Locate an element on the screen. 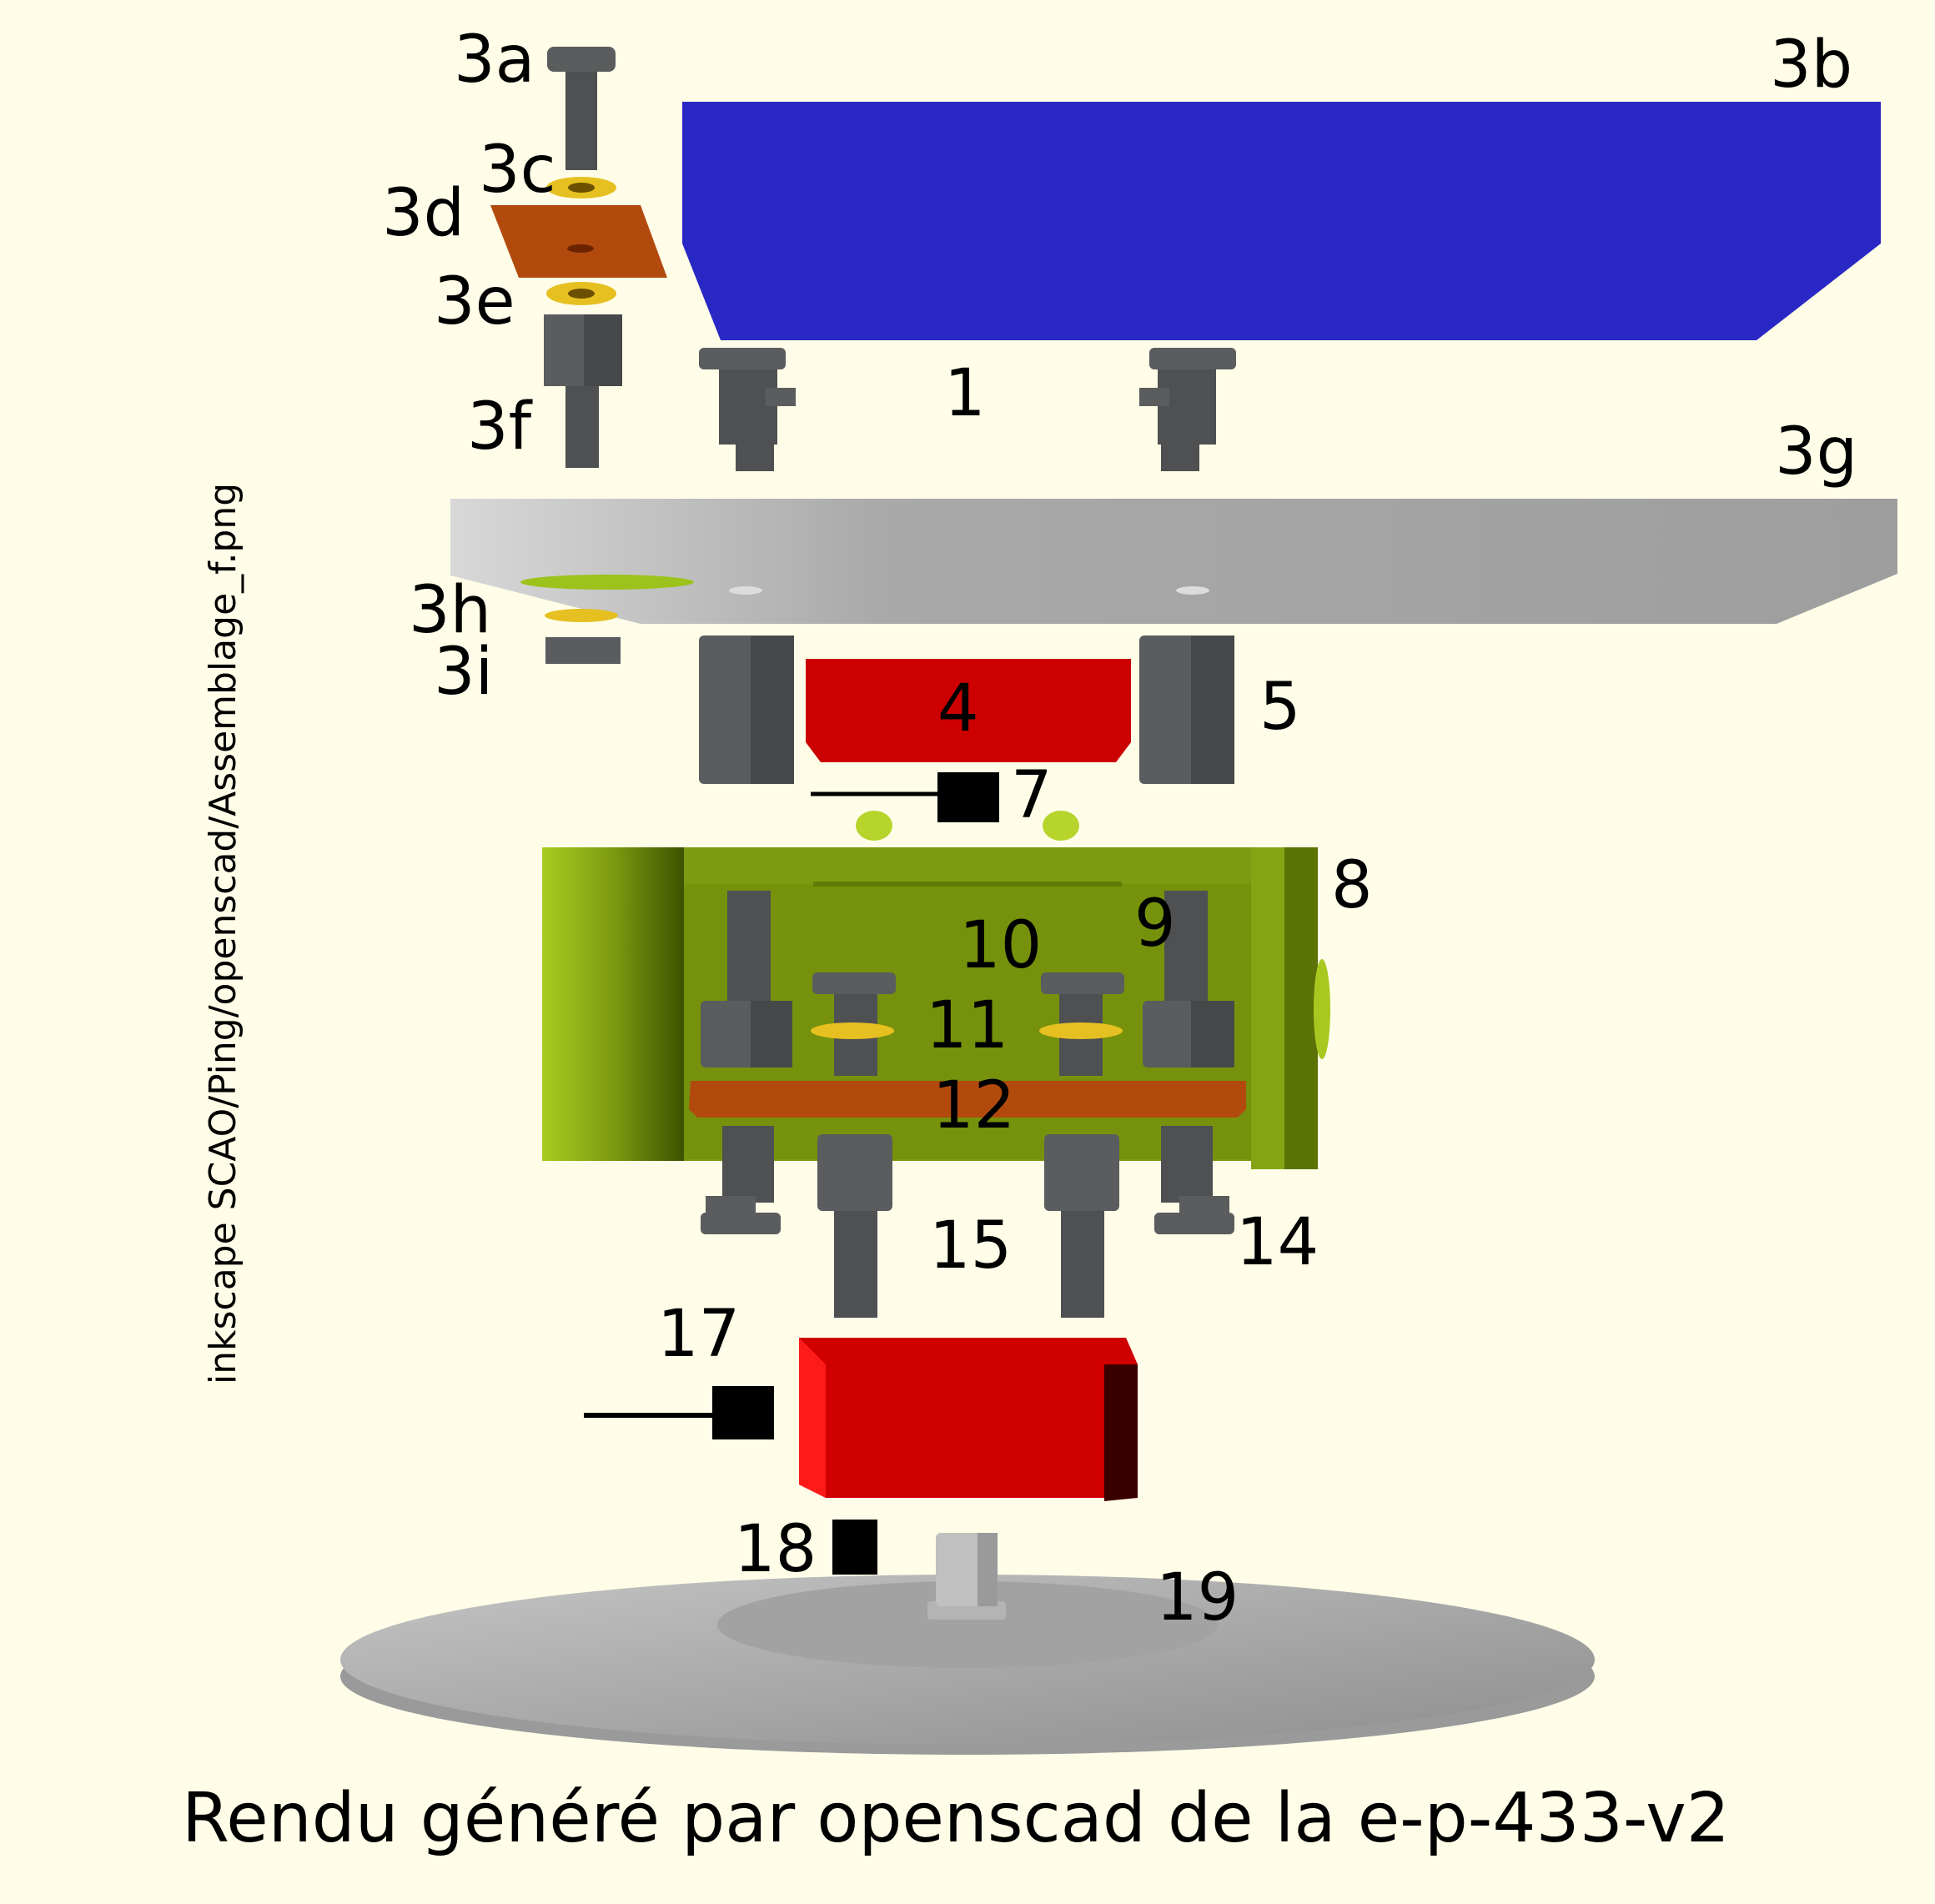 This screenshot has height=1904, width=1935. part-9-rod-right is located at coordinates (1188, 979).